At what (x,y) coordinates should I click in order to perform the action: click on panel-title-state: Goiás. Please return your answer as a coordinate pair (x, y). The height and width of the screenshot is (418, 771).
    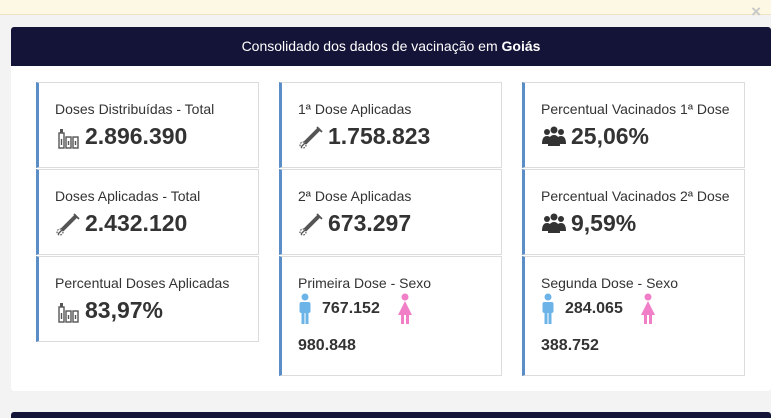
    Looking at the image, I should click on (521, 46).